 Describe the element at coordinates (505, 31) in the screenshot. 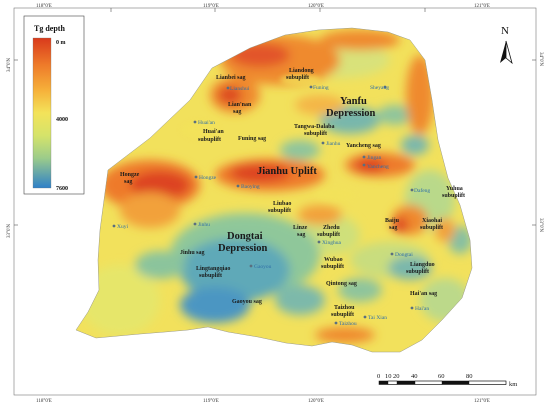

I see `north-arrow-label: N` at that location.